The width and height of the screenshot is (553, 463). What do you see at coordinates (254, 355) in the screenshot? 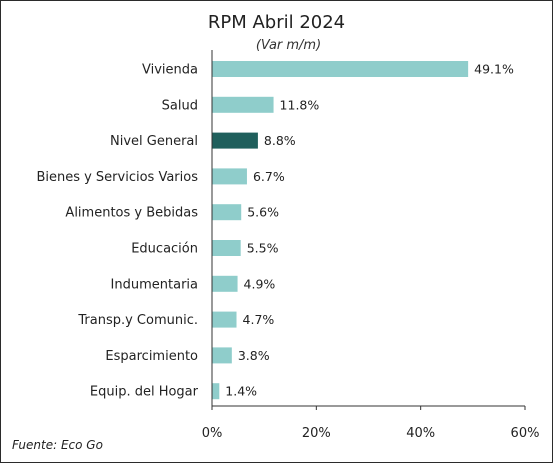
I see `value-label-8: 3.8%` at bounding box center [254, 355].